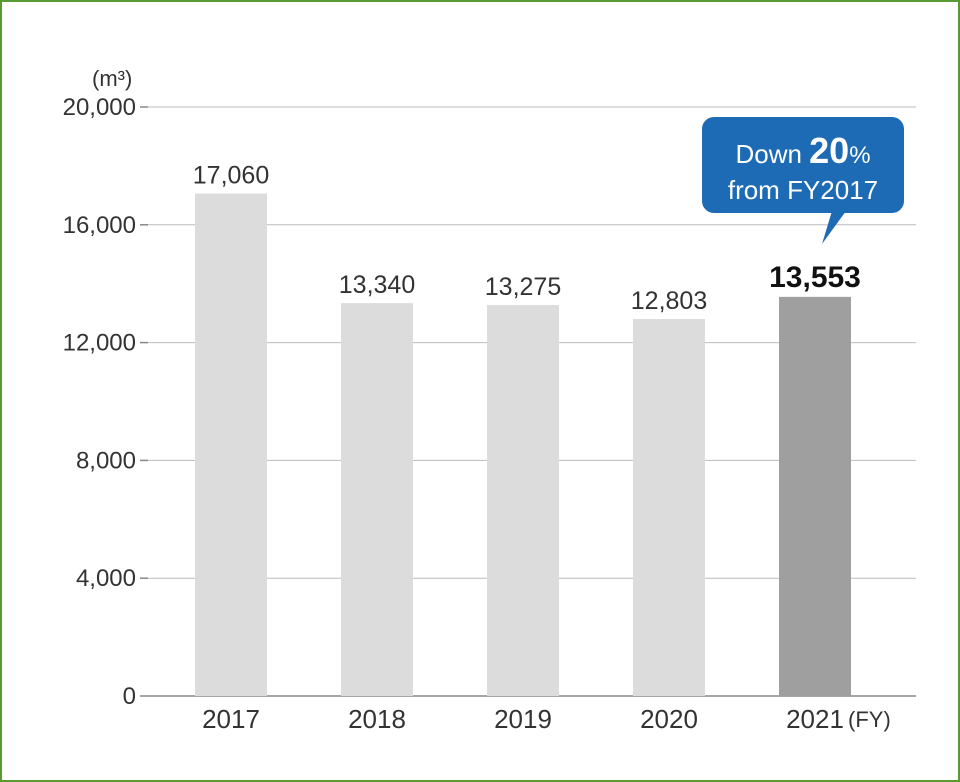  Describe the element at coordinates (803, 190) in the screenshot. I see `callout-line-2: from FY2017` at that location.